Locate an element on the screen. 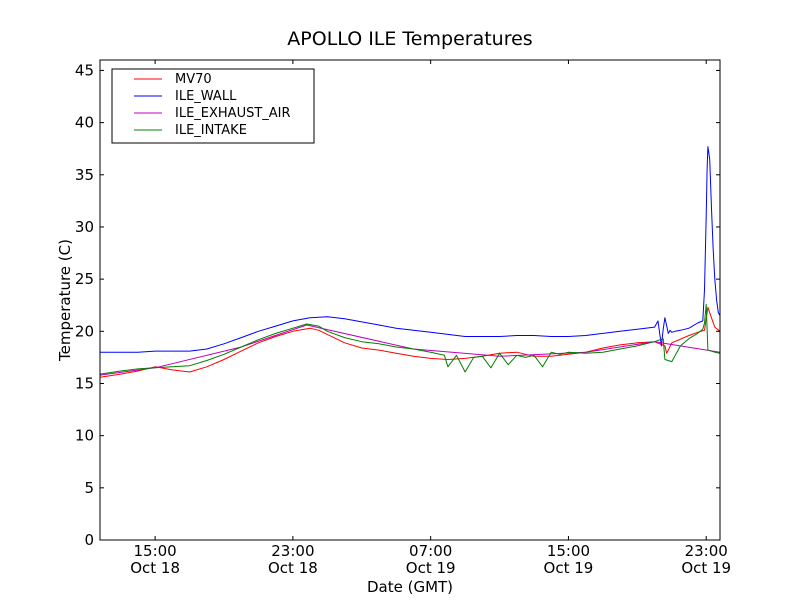  x-axis-label: Date (GMT) is located at coordinates (410, 587).